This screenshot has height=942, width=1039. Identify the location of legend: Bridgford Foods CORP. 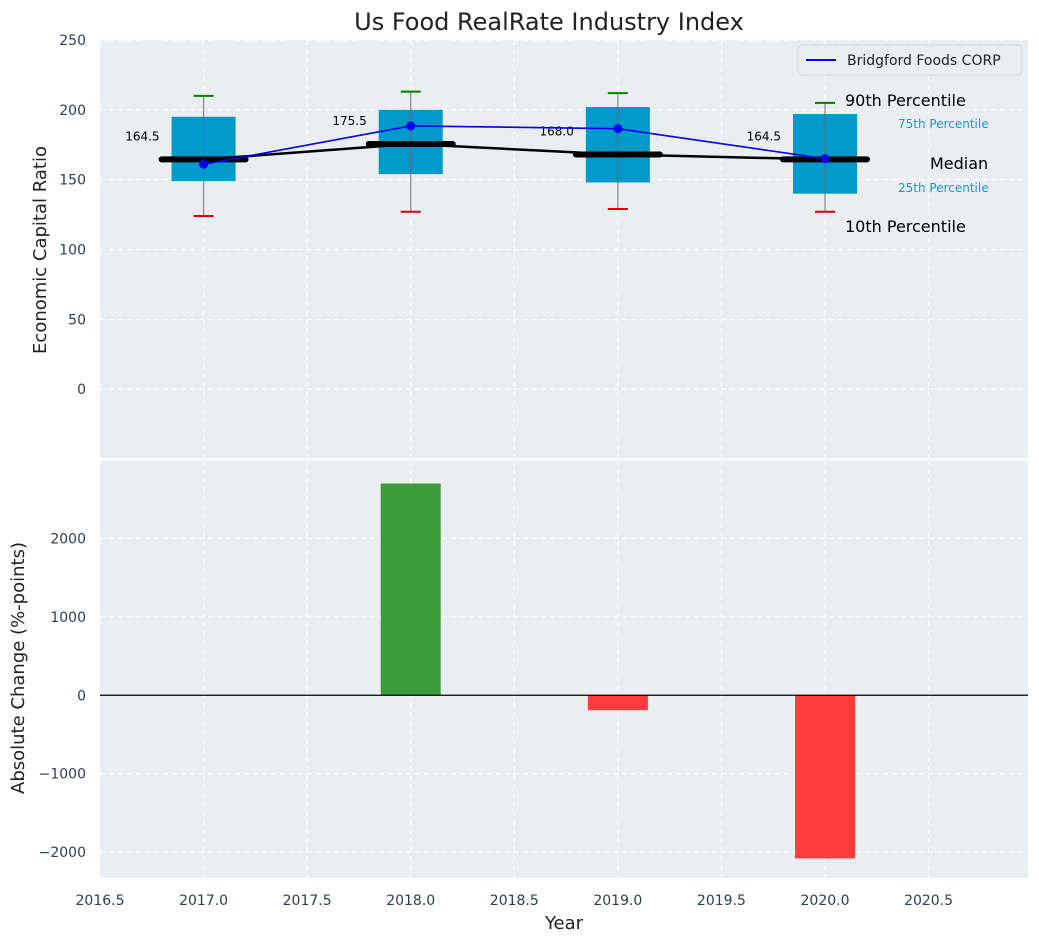
(910, 60).